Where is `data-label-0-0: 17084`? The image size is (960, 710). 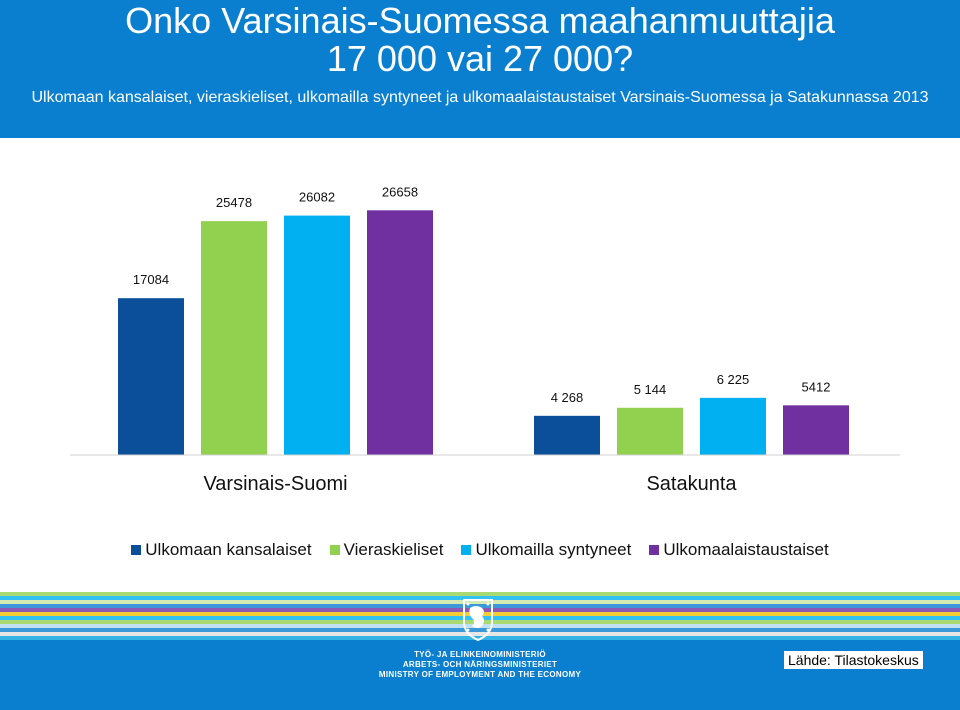
data-label-0-0: 17084 is located at coordinates (151, 279).